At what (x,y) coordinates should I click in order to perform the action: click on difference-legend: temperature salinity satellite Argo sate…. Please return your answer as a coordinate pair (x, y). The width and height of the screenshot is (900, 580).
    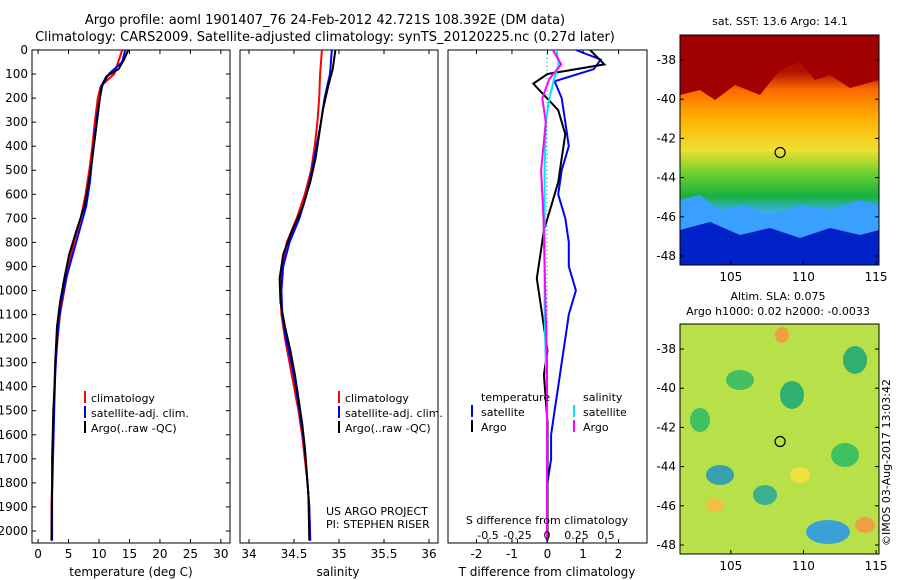
    Looking at the image, I should click on (549, 412).